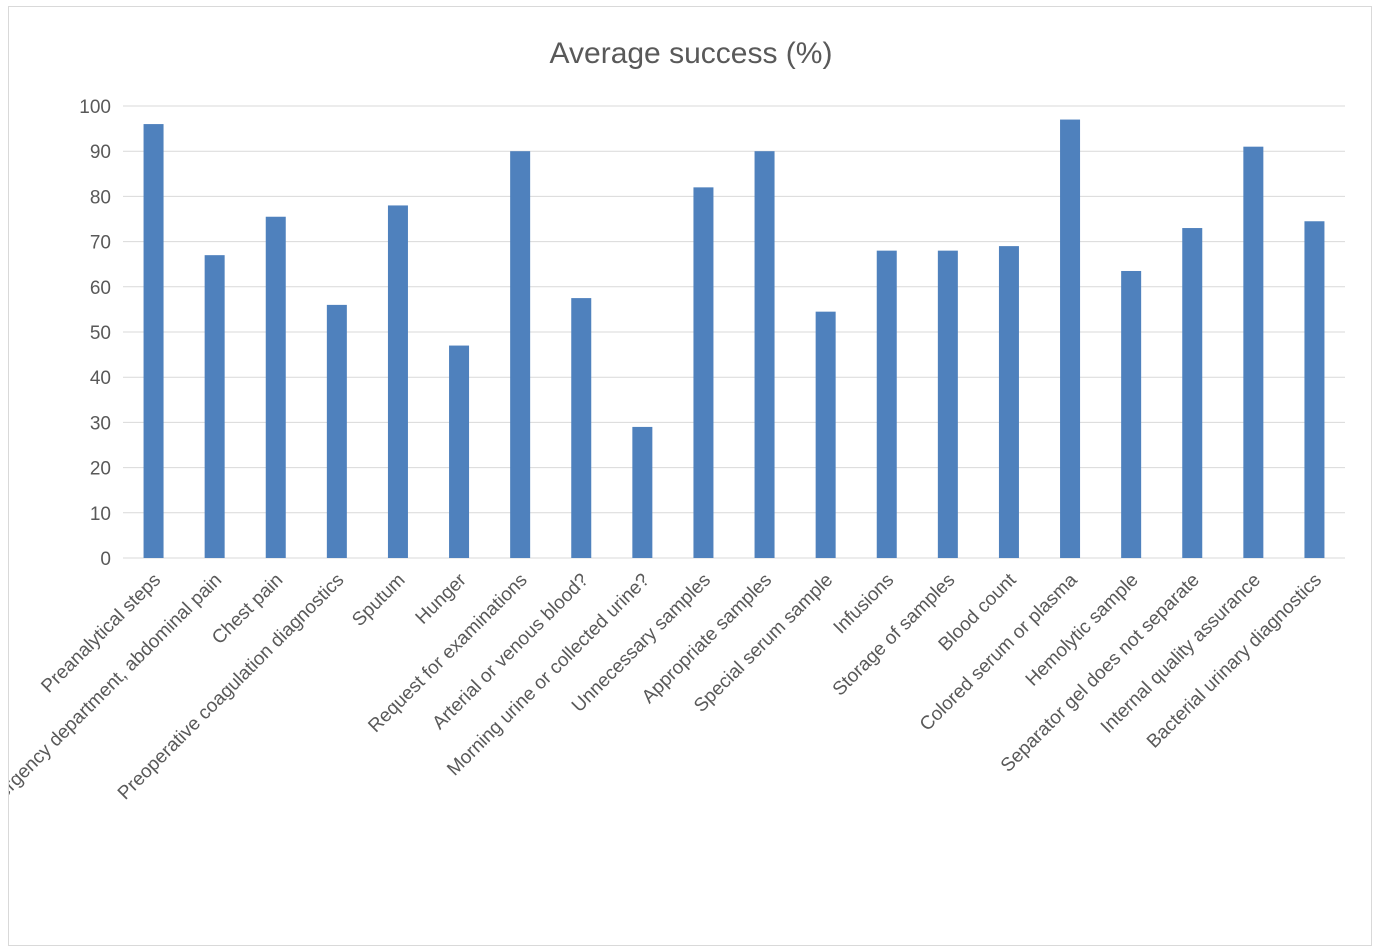 The width and height of the screenshot is (1381, 946). Describe the element at coordinates (1082, 630) in the screenshot. I see `x-tick-label: Hemolytic sample` at that location.